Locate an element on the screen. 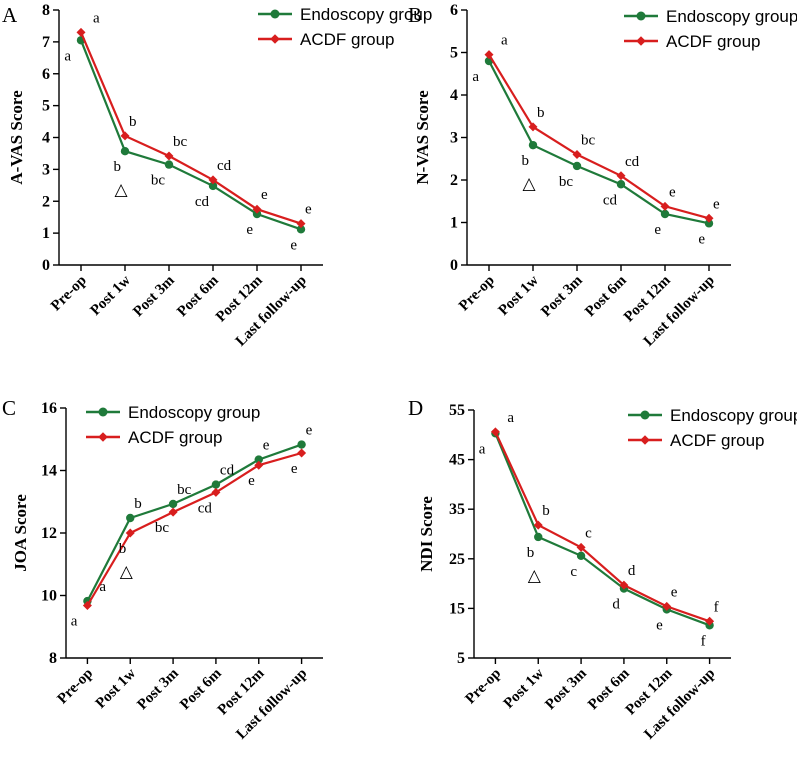 Image resolution: width=797 pixels, height=771 pixels. panel-letter: C is located at coordinates (9, 408).